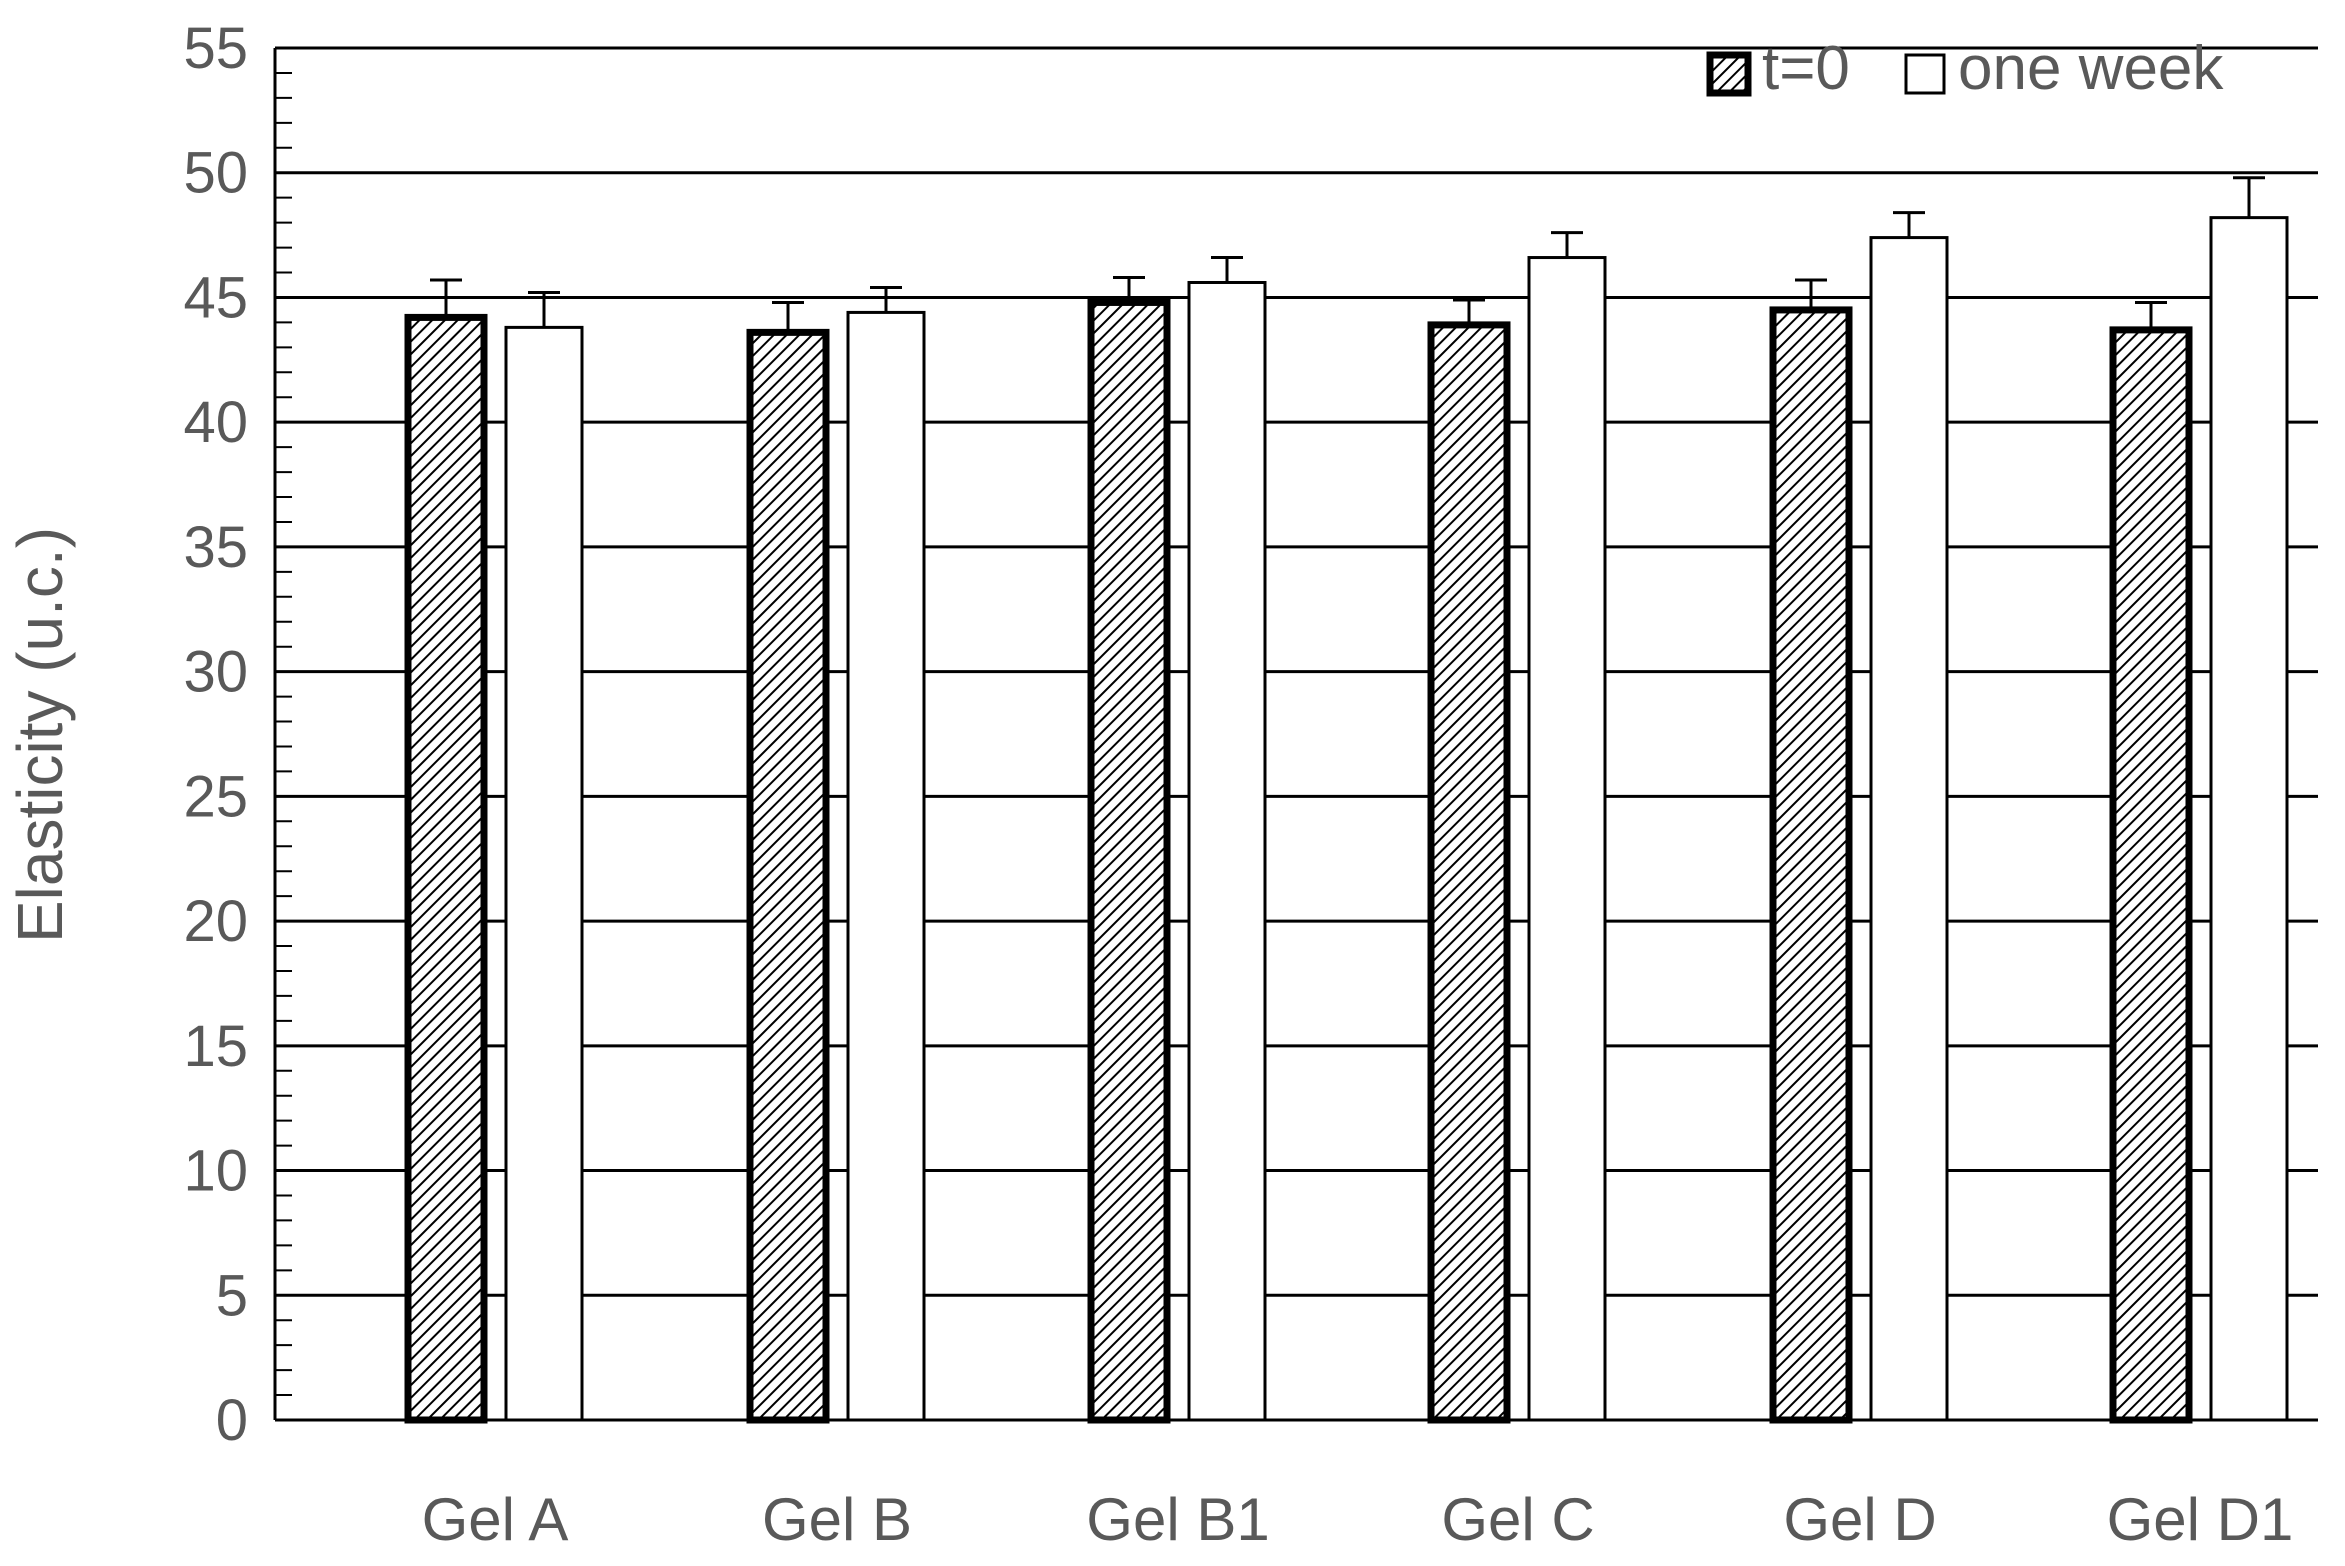 This screenshot has height=1566, width=2345. I want to click on y-tick-label-55: 55, so click(215, 48).